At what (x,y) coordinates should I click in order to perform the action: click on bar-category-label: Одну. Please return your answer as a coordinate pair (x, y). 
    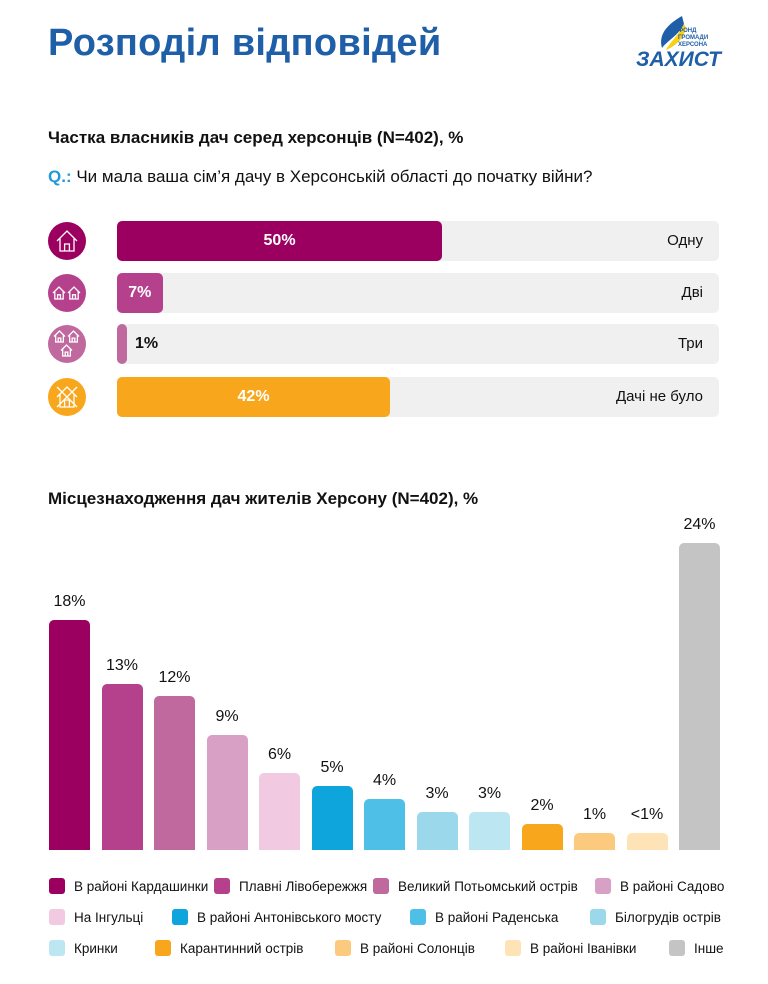
    Looking at the image, I should click on (685, 240).